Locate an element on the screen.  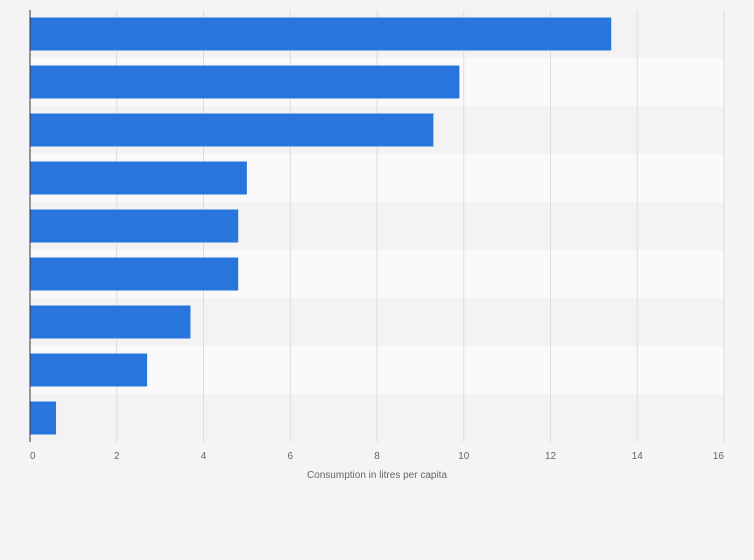
x-tick-label: 2 is located at coordinates (117, 456).